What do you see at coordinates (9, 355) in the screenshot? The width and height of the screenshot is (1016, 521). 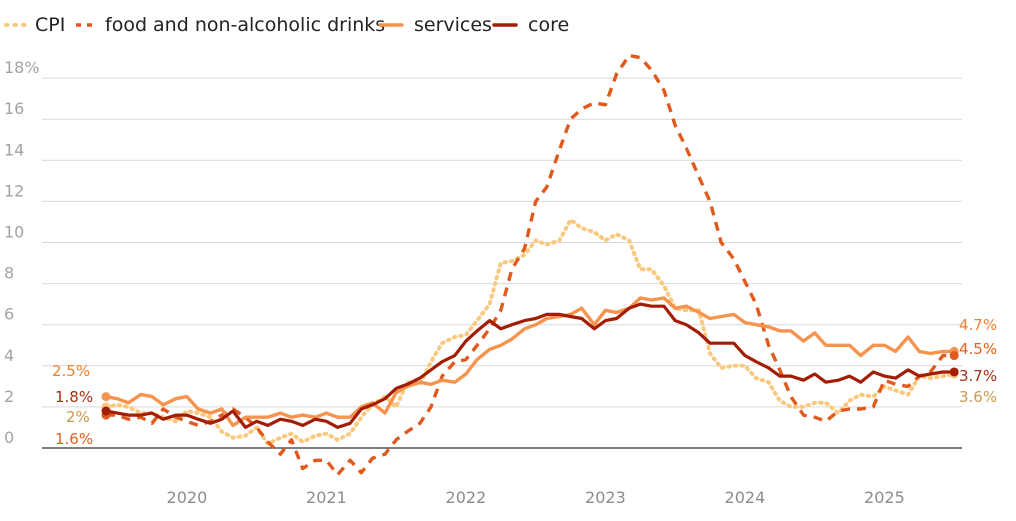 I see `y-tick-label-4: 4` at bounding box center [9, 355].